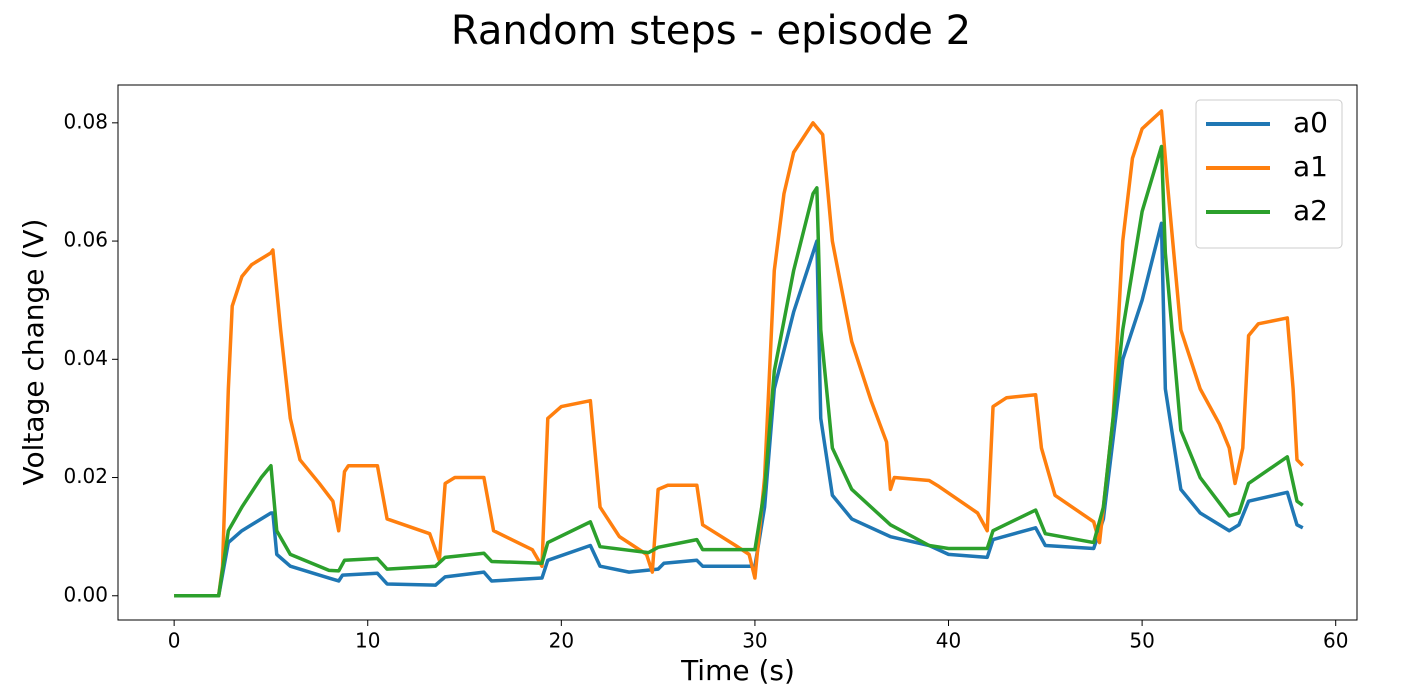 This screenshot has width=1422, height=697. I want to click on legend-label: a0, so click(1310, 122).